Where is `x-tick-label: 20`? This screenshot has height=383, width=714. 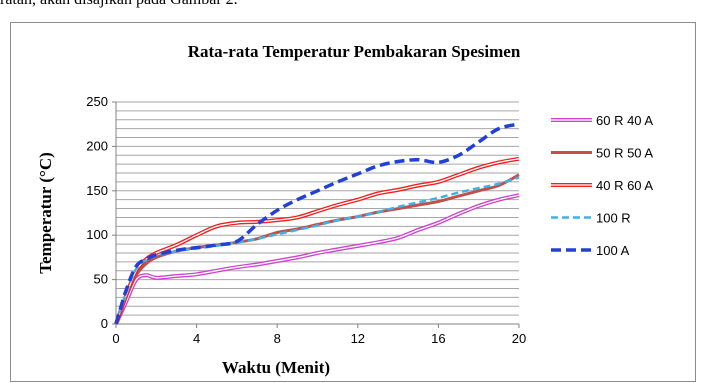
x-tick-label: 20 is located at coordinates (519, 338).